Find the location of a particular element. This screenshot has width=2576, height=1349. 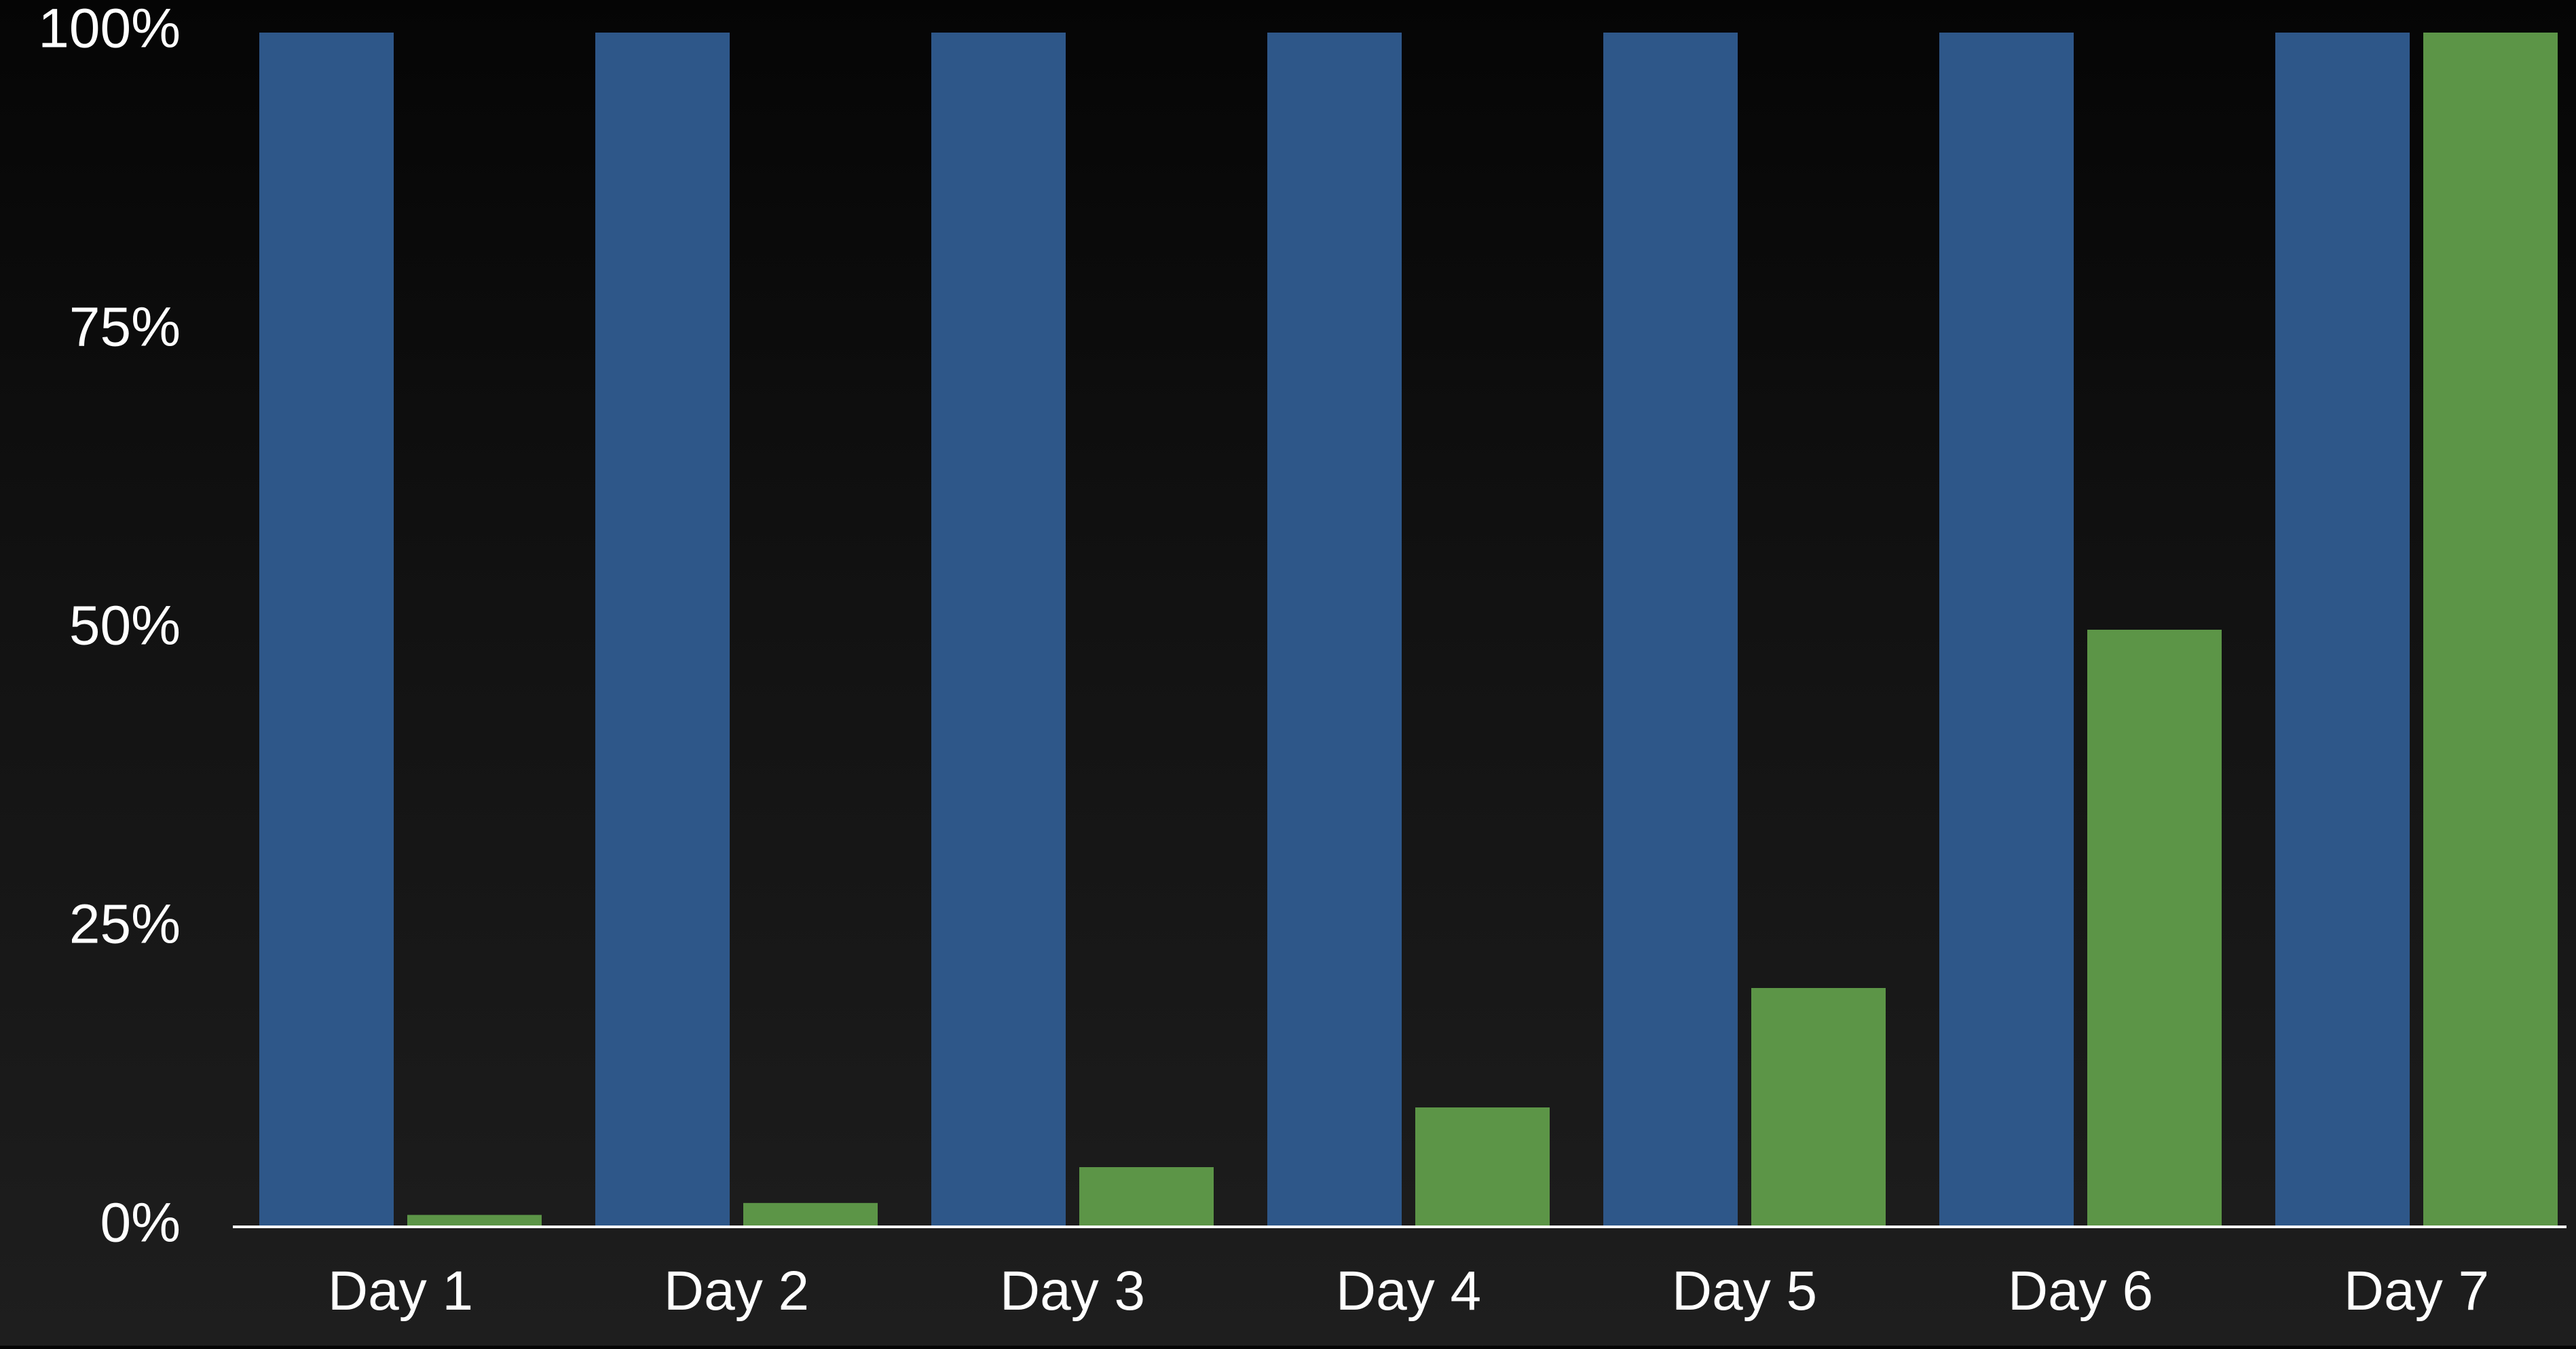

x-axis-tick-labels: Day 1 Day 2 Day 3 Day 4 Day 5 Day 6 Day 7 is located at coordinates (1409, 1291).